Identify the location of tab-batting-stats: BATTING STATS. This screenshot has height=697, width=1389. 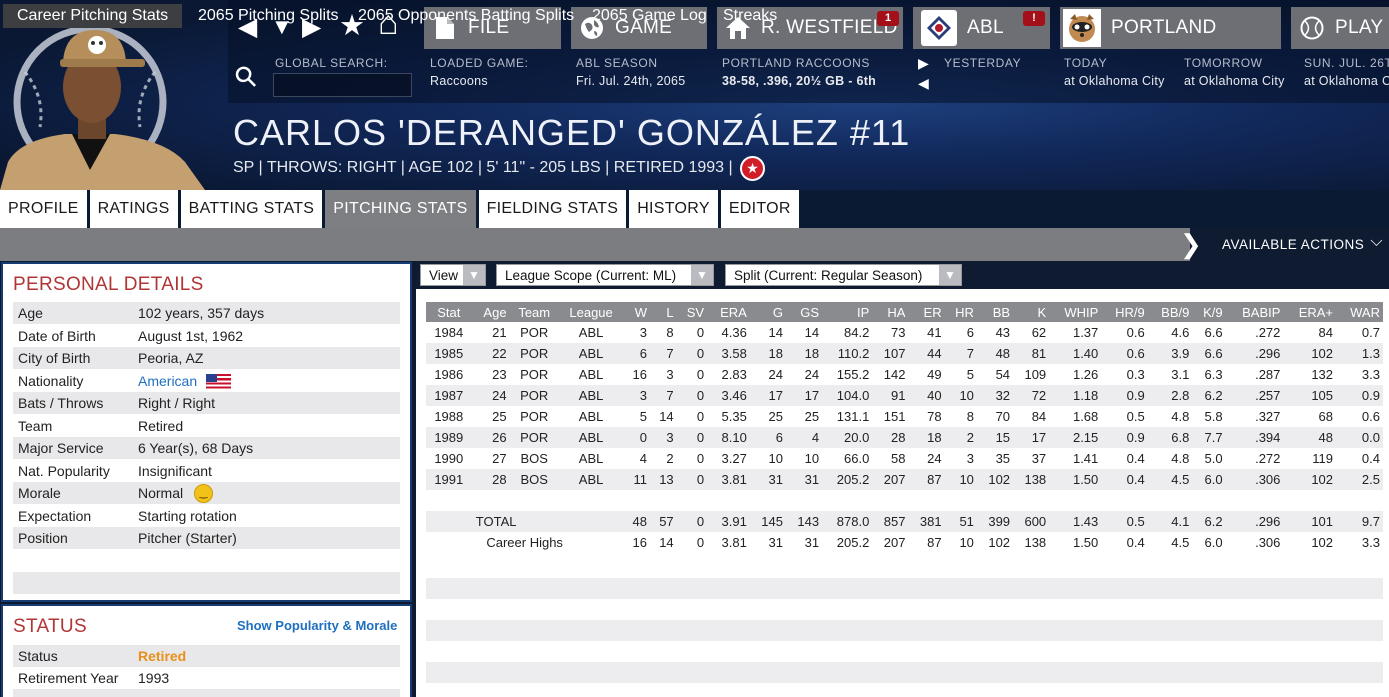
(251, 209).